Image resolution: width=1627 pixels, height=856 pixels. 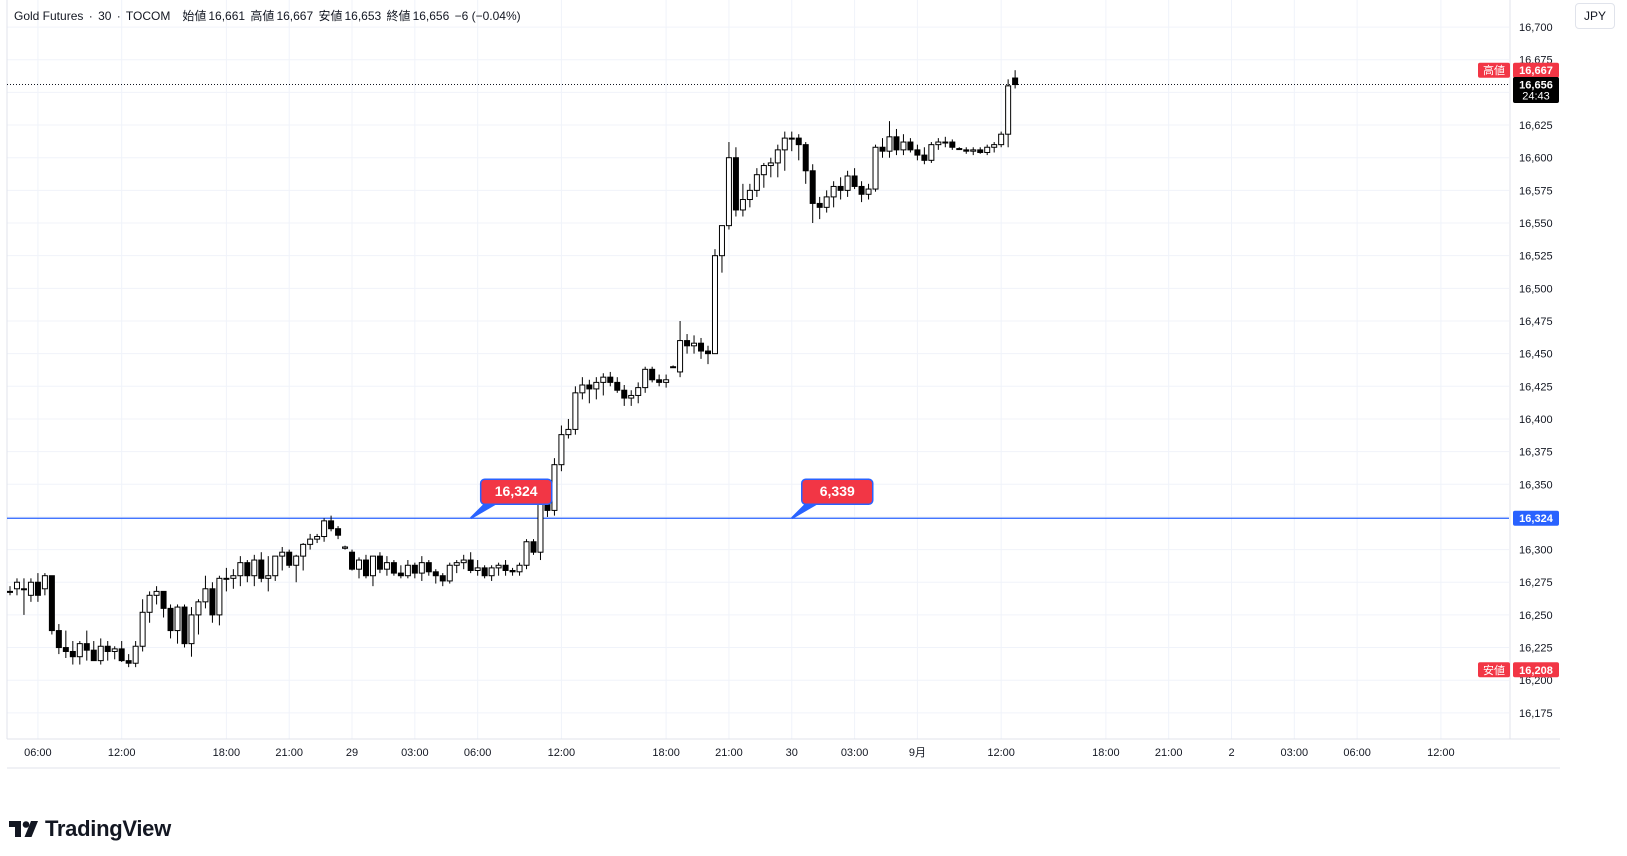 I want to click on price-callout: 16,324, so click(x=511, y=499).